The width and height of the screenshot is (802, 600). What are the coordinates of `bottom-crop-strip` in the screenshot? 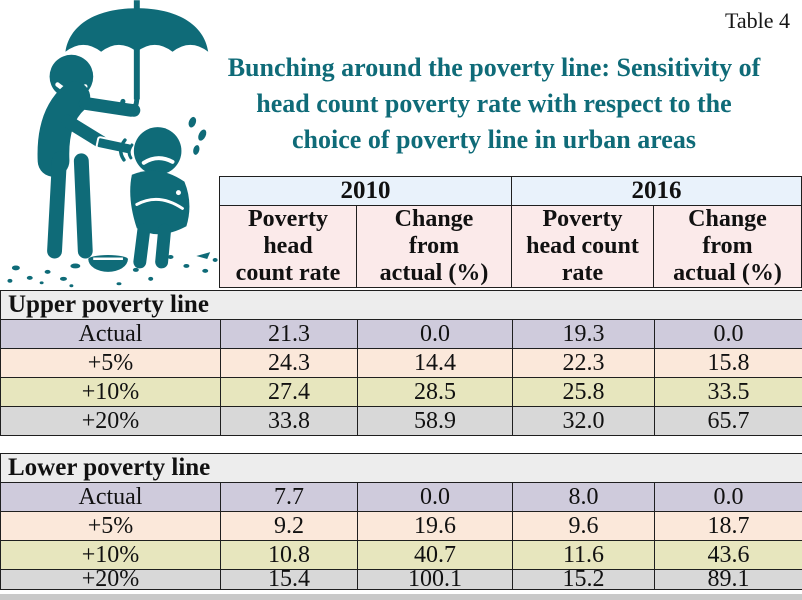 It's located at (401, 597).